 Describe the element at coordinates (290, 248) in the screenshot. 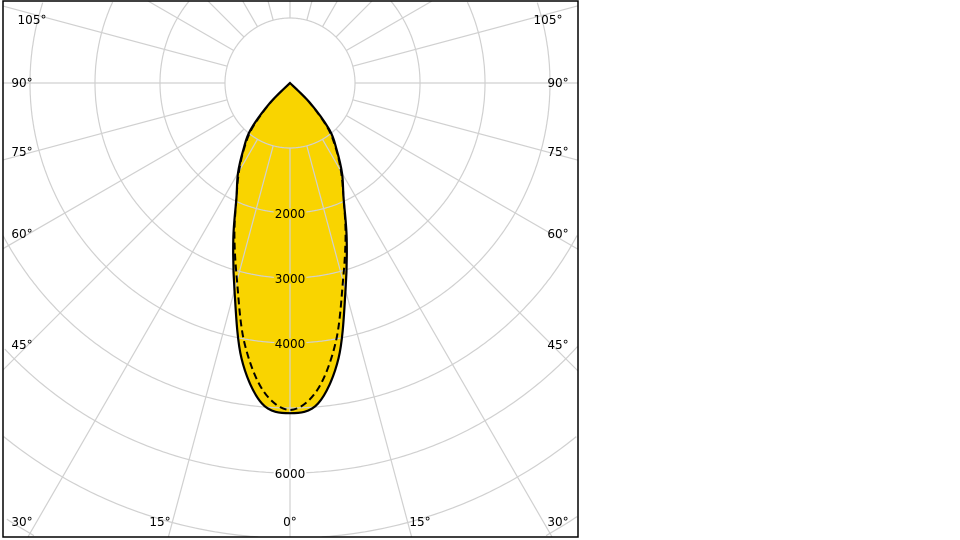

I see `series-solid-curve` at that location.